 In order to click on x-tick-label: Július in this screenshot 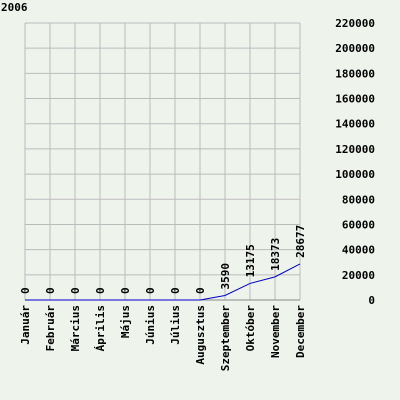, I will do `click(175, 325)`.